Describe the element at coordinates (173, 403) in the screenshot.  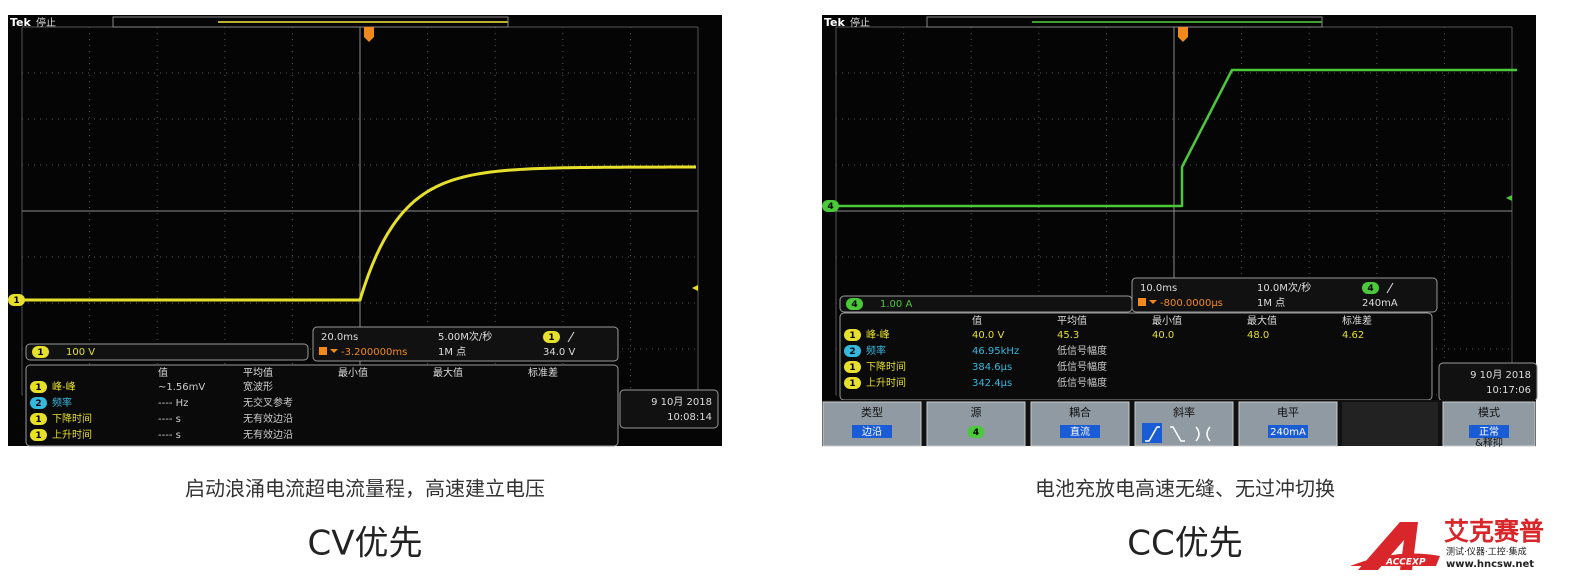
I see `measurement-value: ---- Hz` at that location.